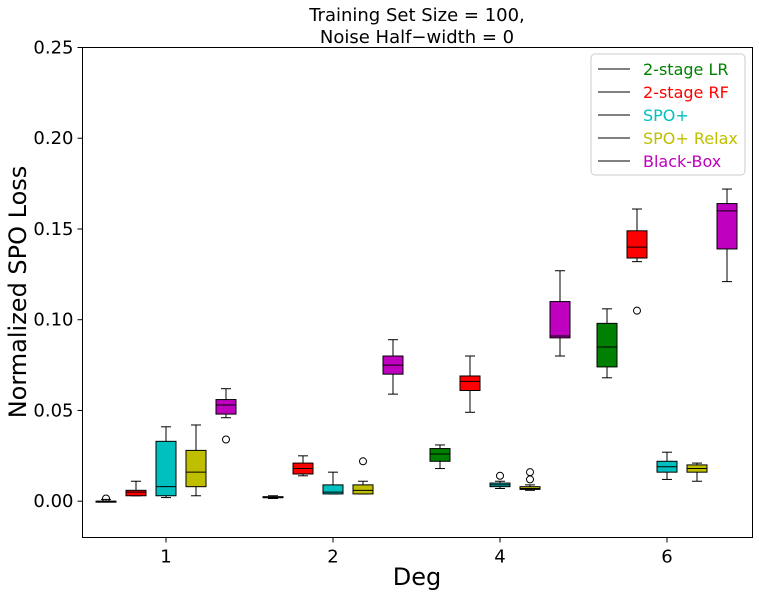 This screenshot has height=597, width=759. I want to click on y-tick-label: 0.15, so click(53, 229).